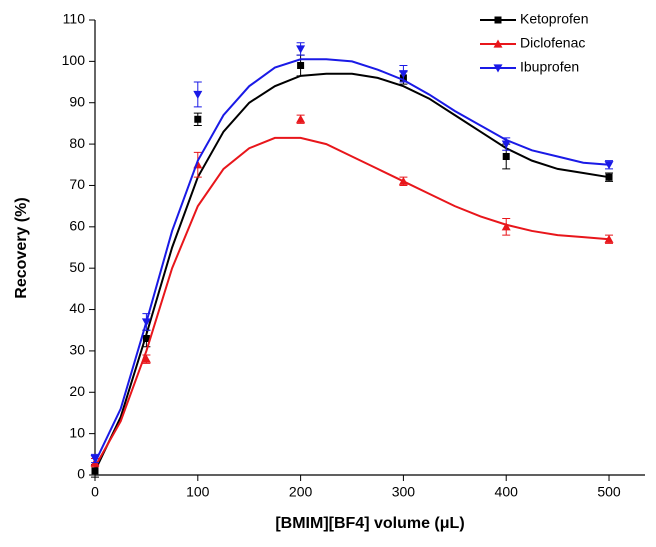  Describe the element at coordinates (609, 492) in the screenshot. I see `x-tick-label: 500` at that location.